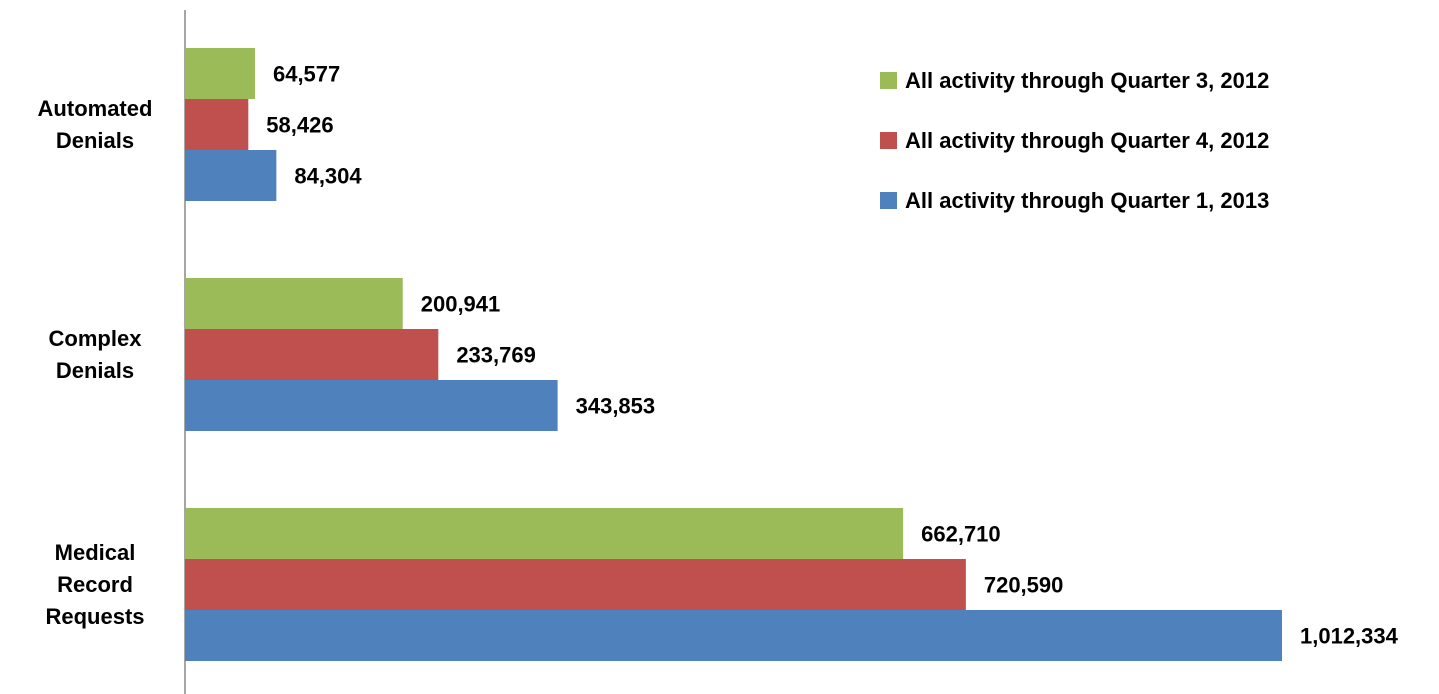 Image resolution: width=1439 pixels, height=694 pixels. I want to click on legend-label: All activity through Quarter 3, 2012, so click(1087, 80).